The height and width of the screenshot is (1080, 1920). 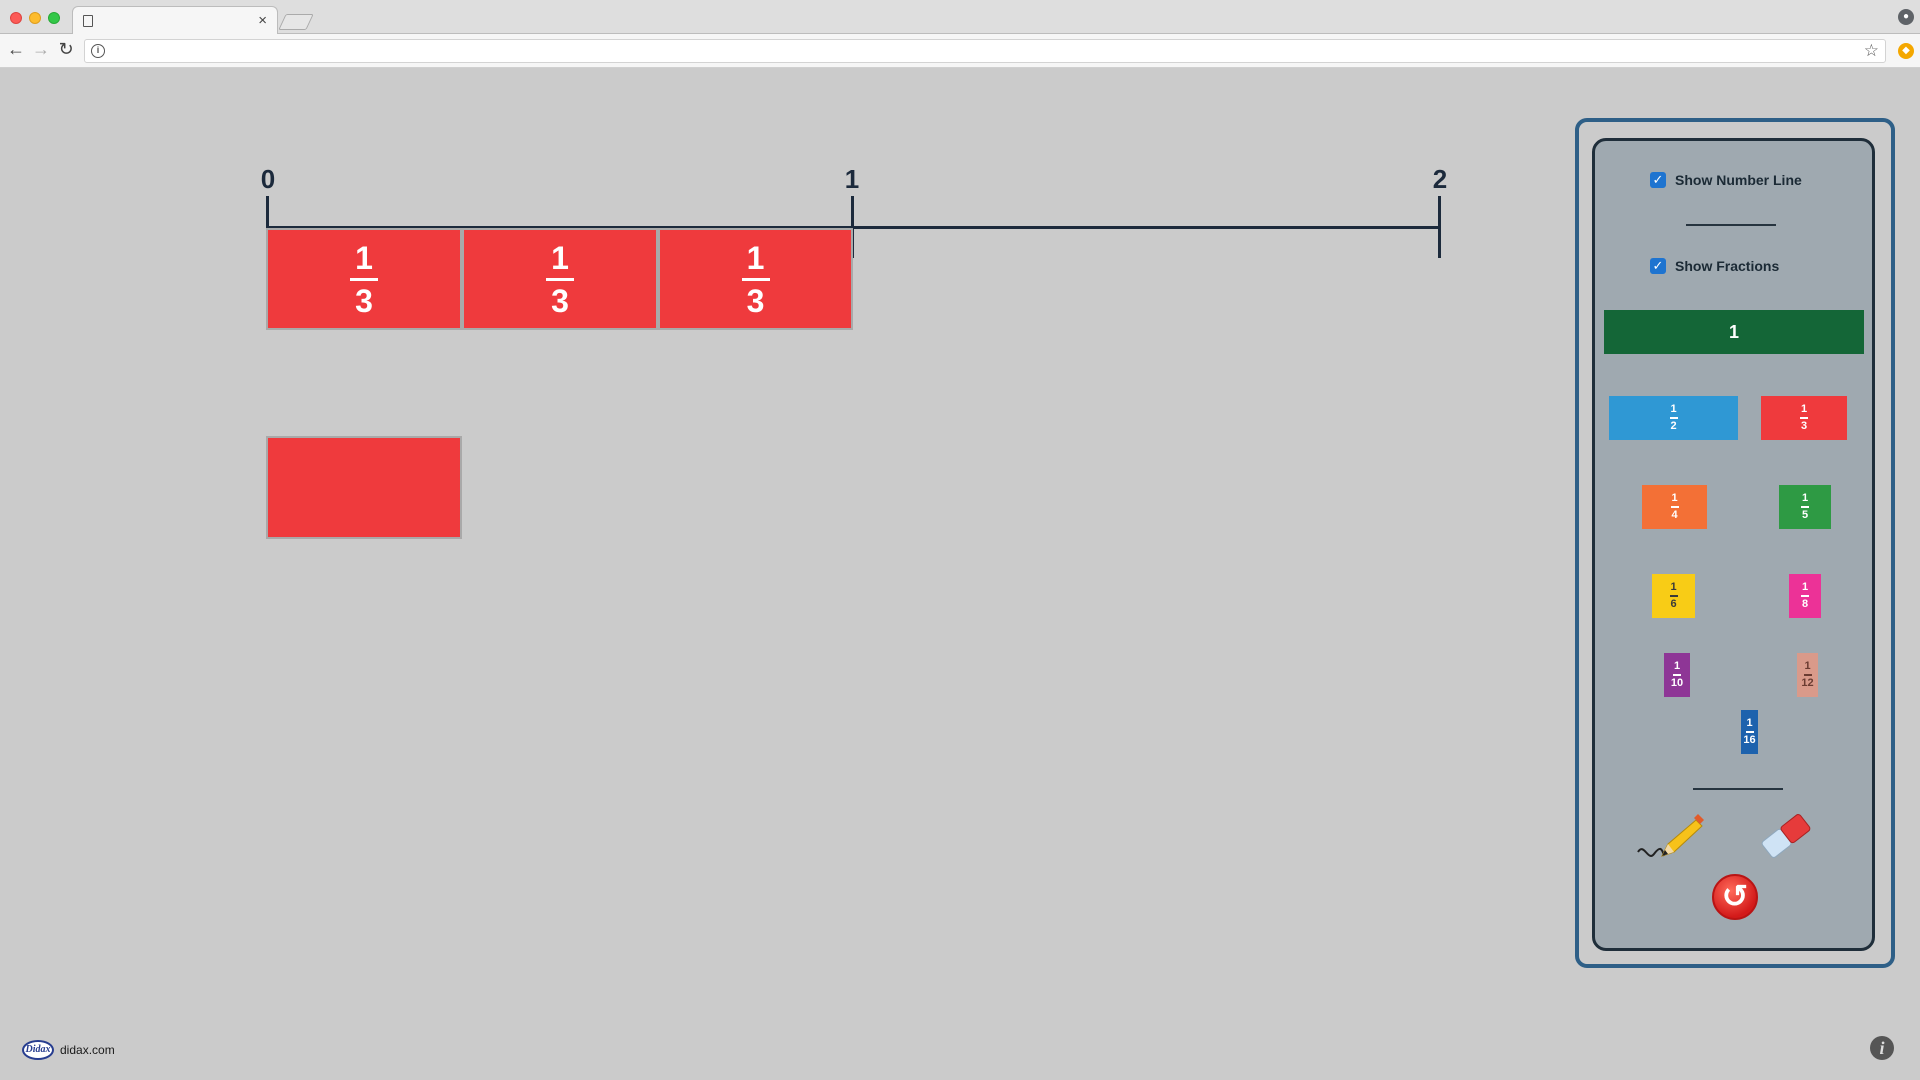 What do you see at coordinates (41, 49) in the screenshot?
I see `forward-icon: →` at bounding box center [41, 49].